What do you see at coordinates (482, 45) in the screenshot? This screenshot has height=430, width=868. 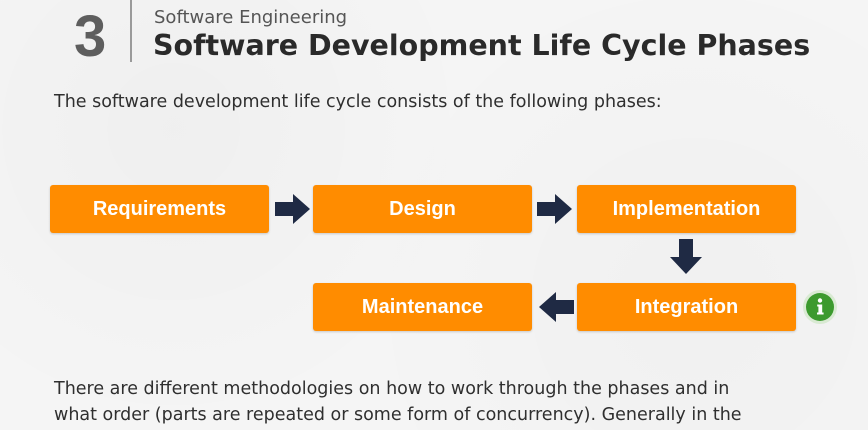 I see `page-title: Software Development Life Cycle Phases` at bounding box center [482, 45].